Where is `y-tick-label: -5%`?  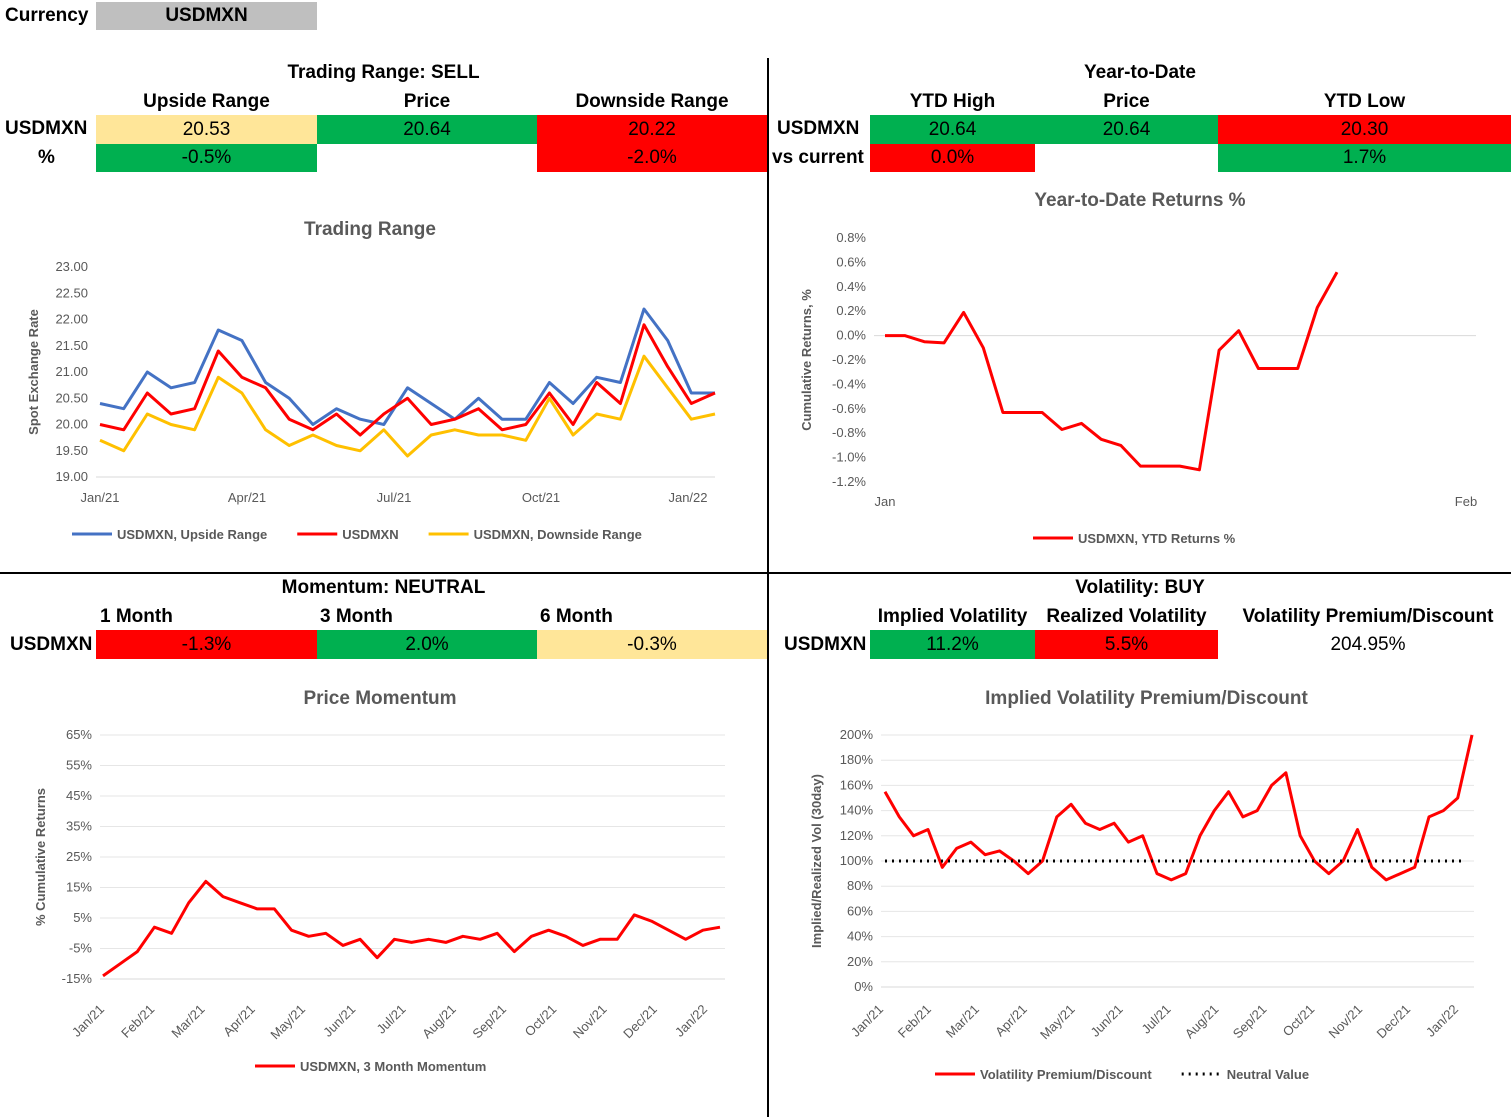 y-tick-label: -5% is located at coordinates (81, 948).